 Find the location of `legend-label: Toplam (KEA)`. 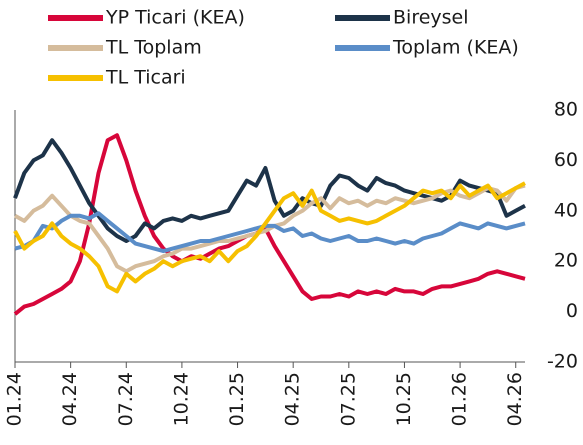

legend-label: Toplam (KEA) is located at coordinates (455, 48).